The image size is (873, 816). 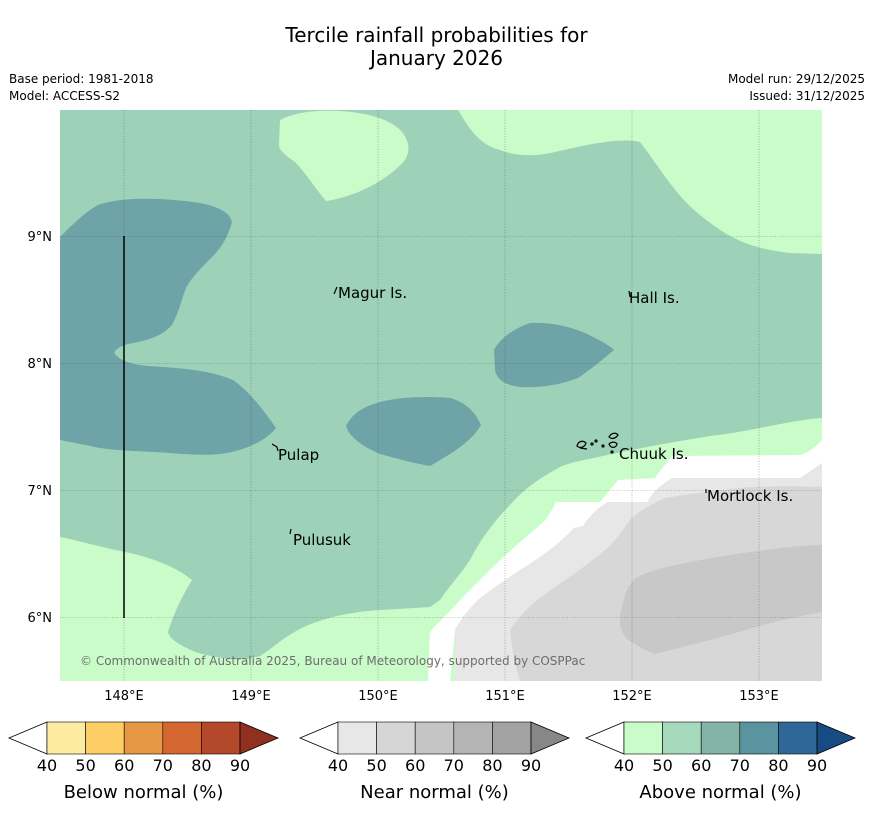 What do you see at coordinates (740, 765) in the screenshot?
I see `colorbar-above-tick-label: 70` at bounding box center [740, 765].